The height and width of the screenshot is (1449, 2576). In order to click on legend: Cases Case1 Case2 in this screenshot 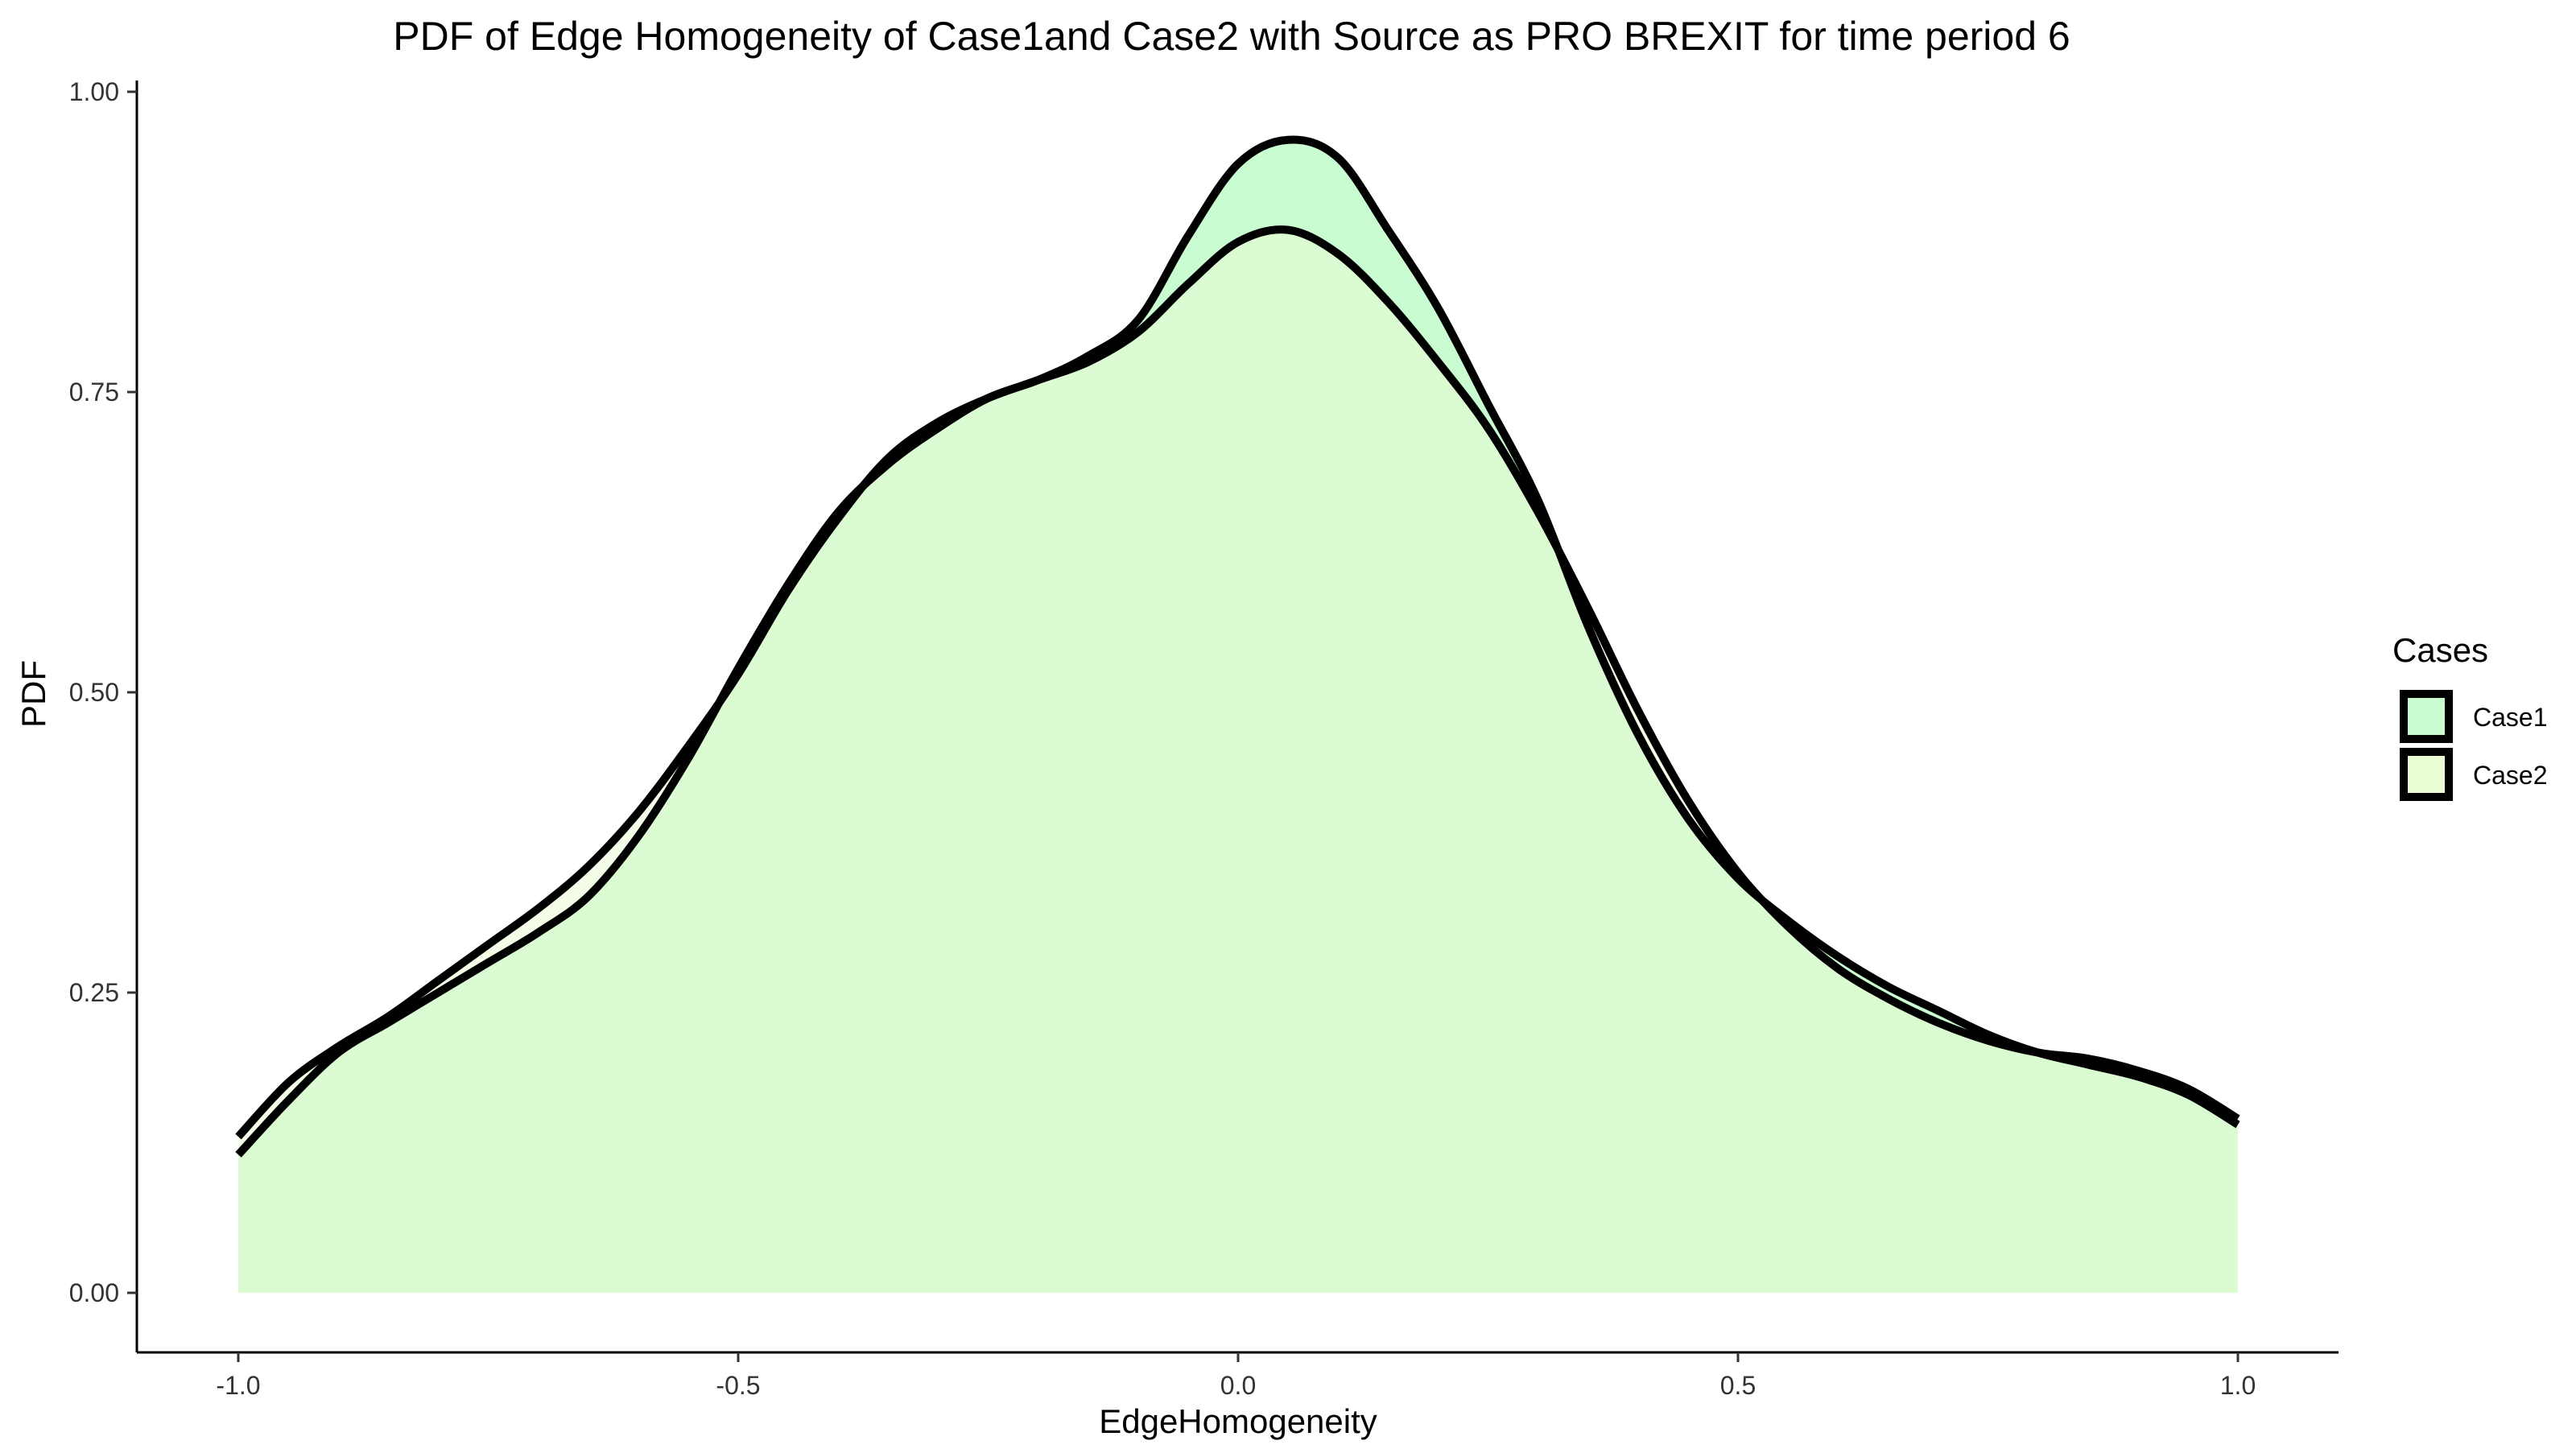, I will do `click(2470, 716)`.